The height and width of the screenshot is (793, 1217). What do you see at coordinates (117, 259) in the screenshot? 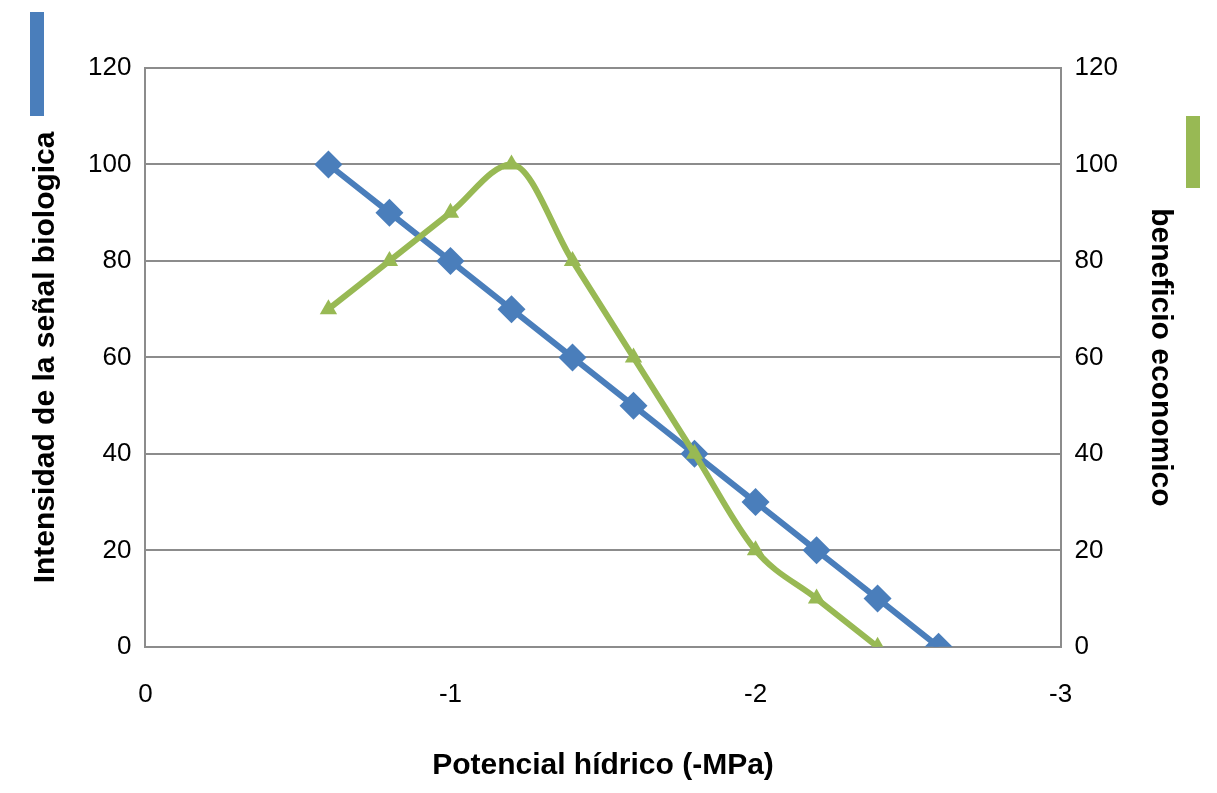
I see `y-tick-label: 80` at bounding box center [117, 259].